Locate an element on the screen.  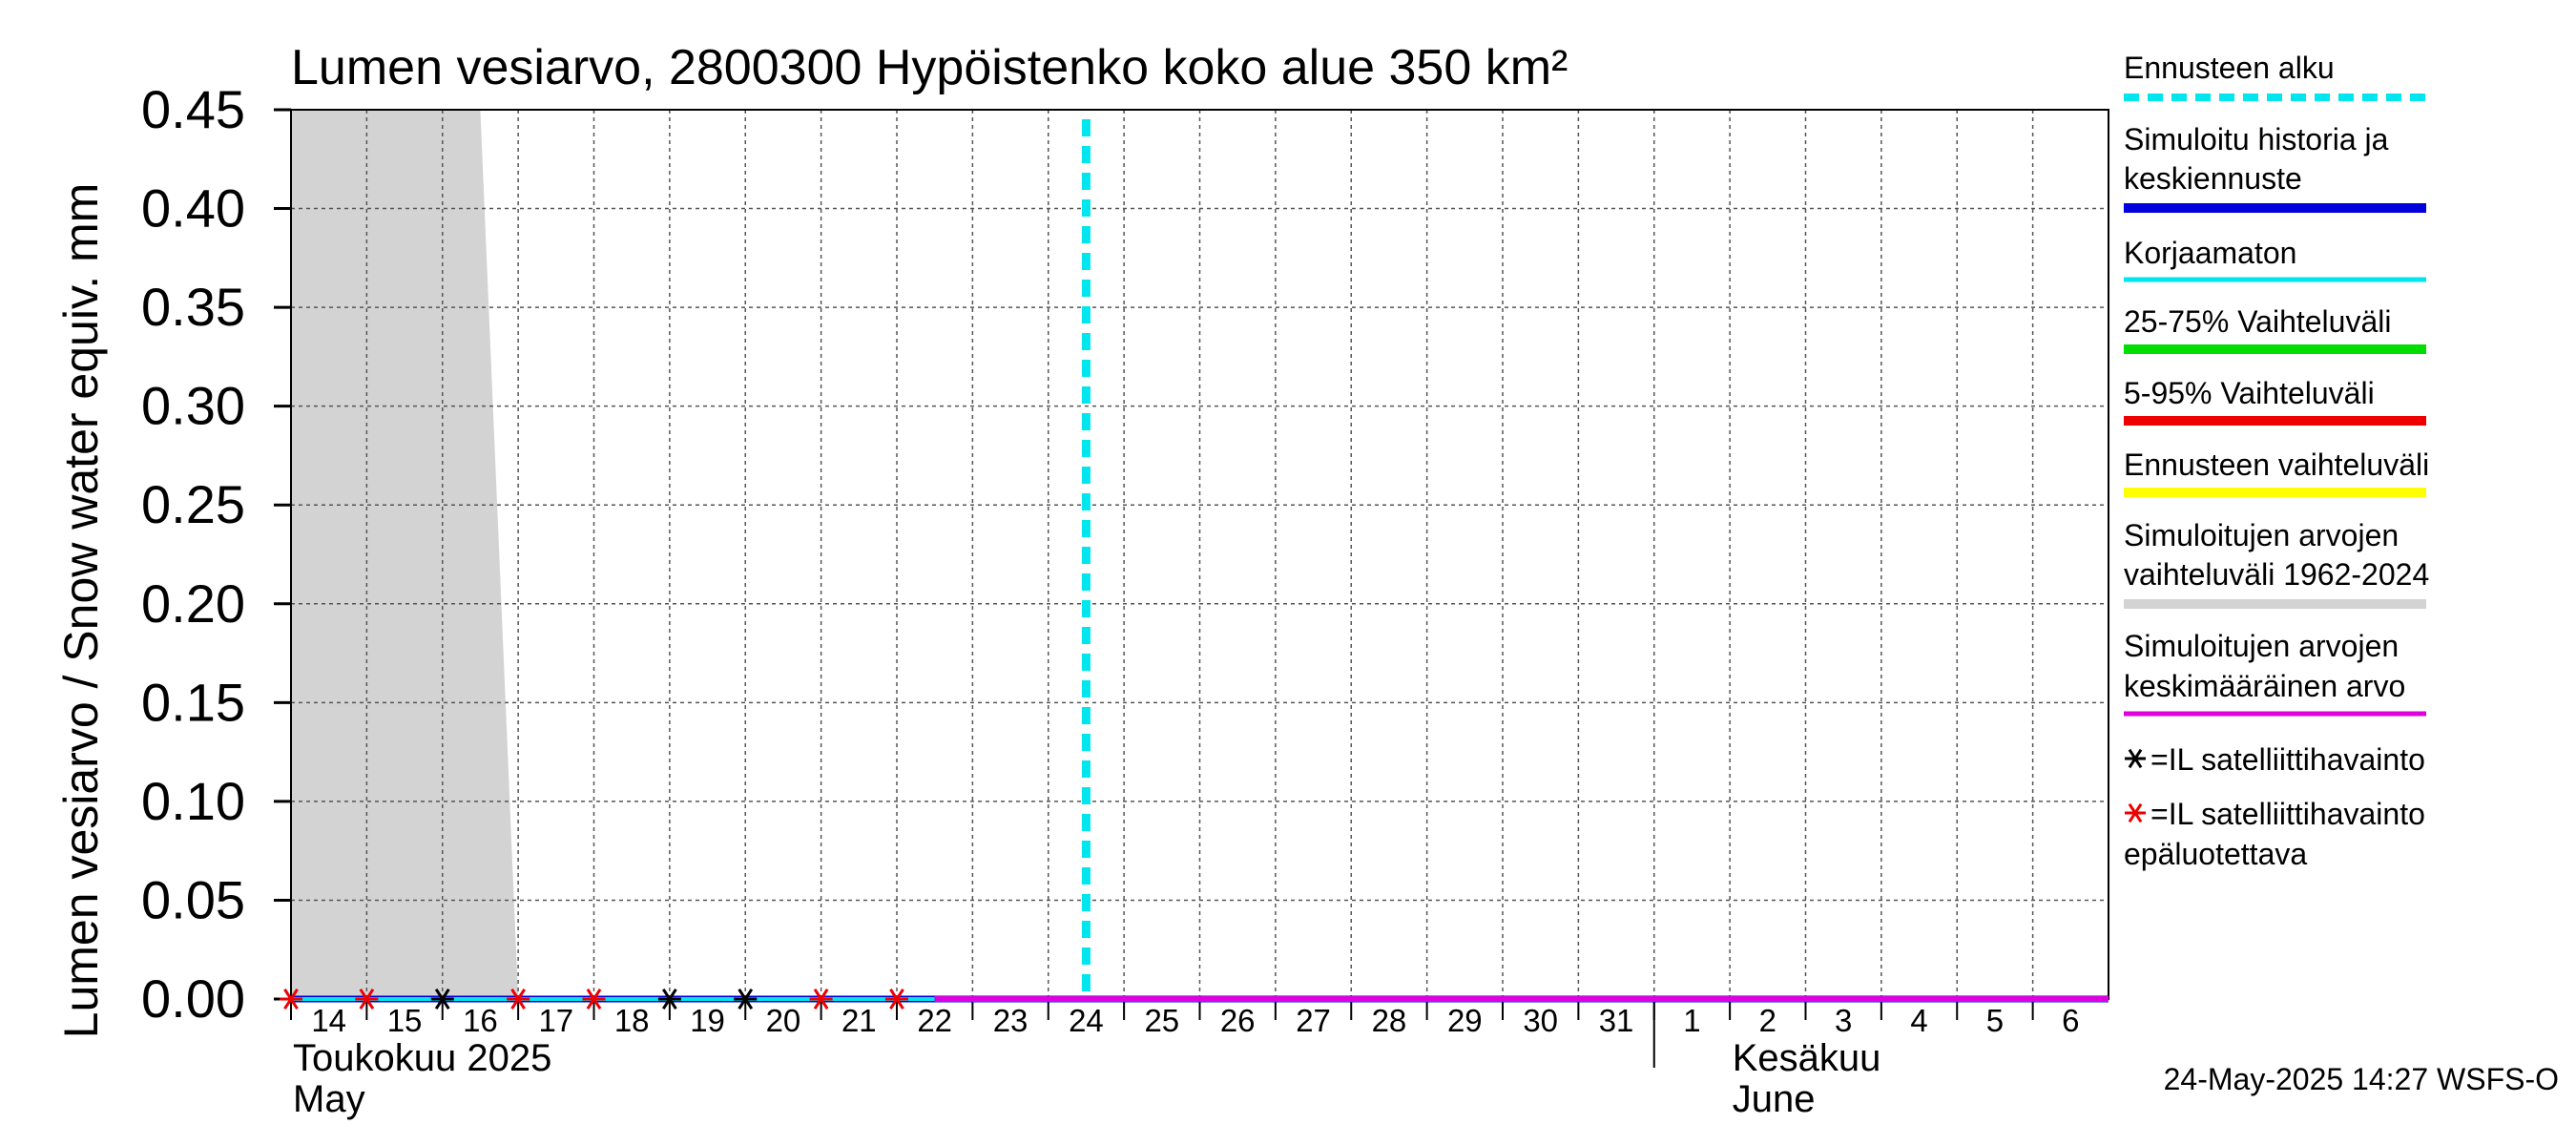
legend-label: 5-95% Vaihteluväli is located at coordinates (2249, 393).